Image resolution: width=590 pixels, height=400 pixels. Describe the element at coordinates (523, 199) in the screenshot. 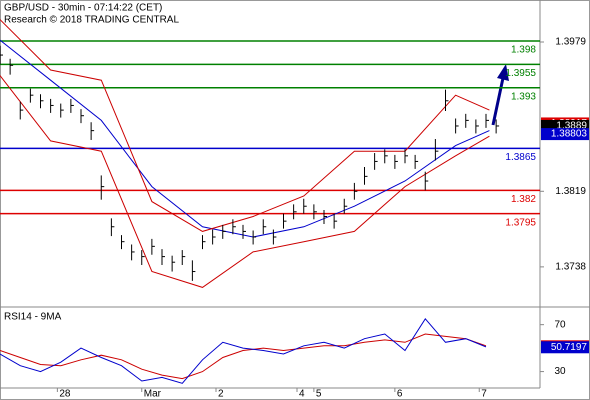

I see `level-label: 1.382` at that location.